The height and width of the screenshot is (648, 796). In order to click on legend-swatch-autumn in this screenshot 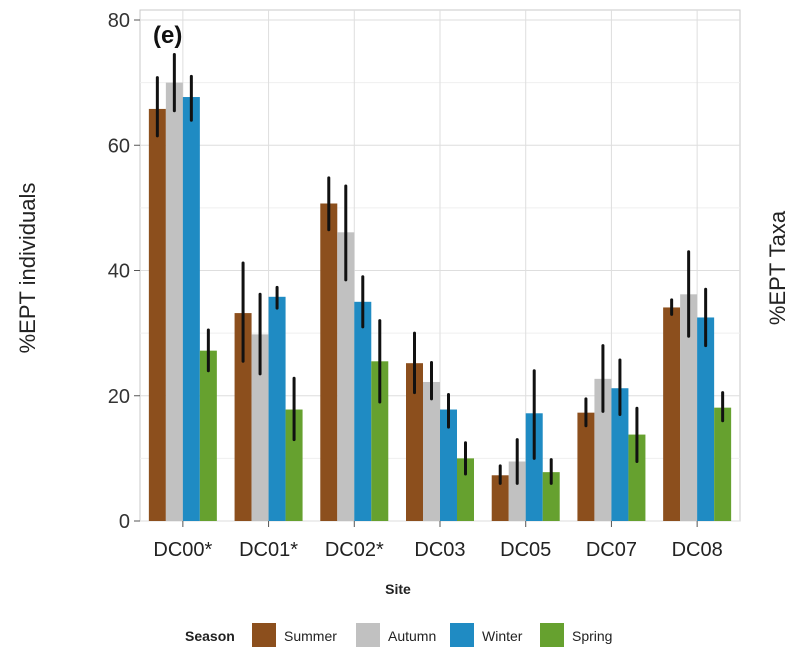, I will do `click(368, 635)`.